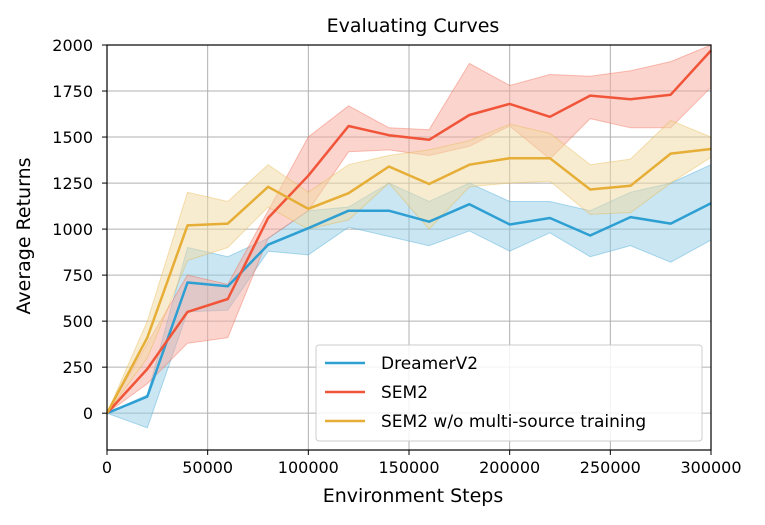 The height and width of the screenshot is (525, 765). I want to click on x-axis: 0 50000 100000 150000 200000 250000 300000, so click(422, 463).